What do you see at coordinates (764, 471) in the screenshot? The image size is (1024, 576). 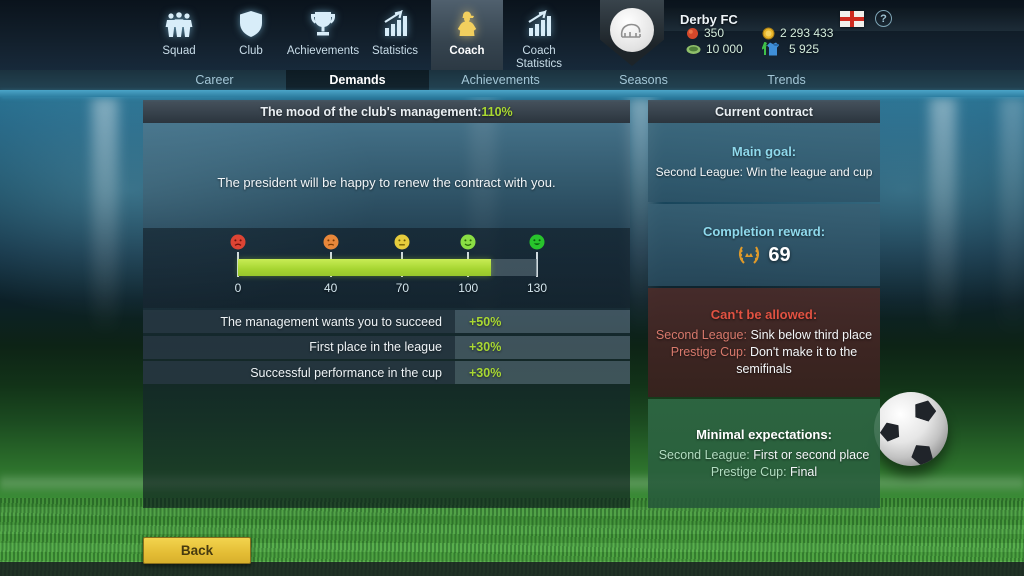 I see `expectation-item: Prestige Cup: Final` at bounding box center [764, 471].